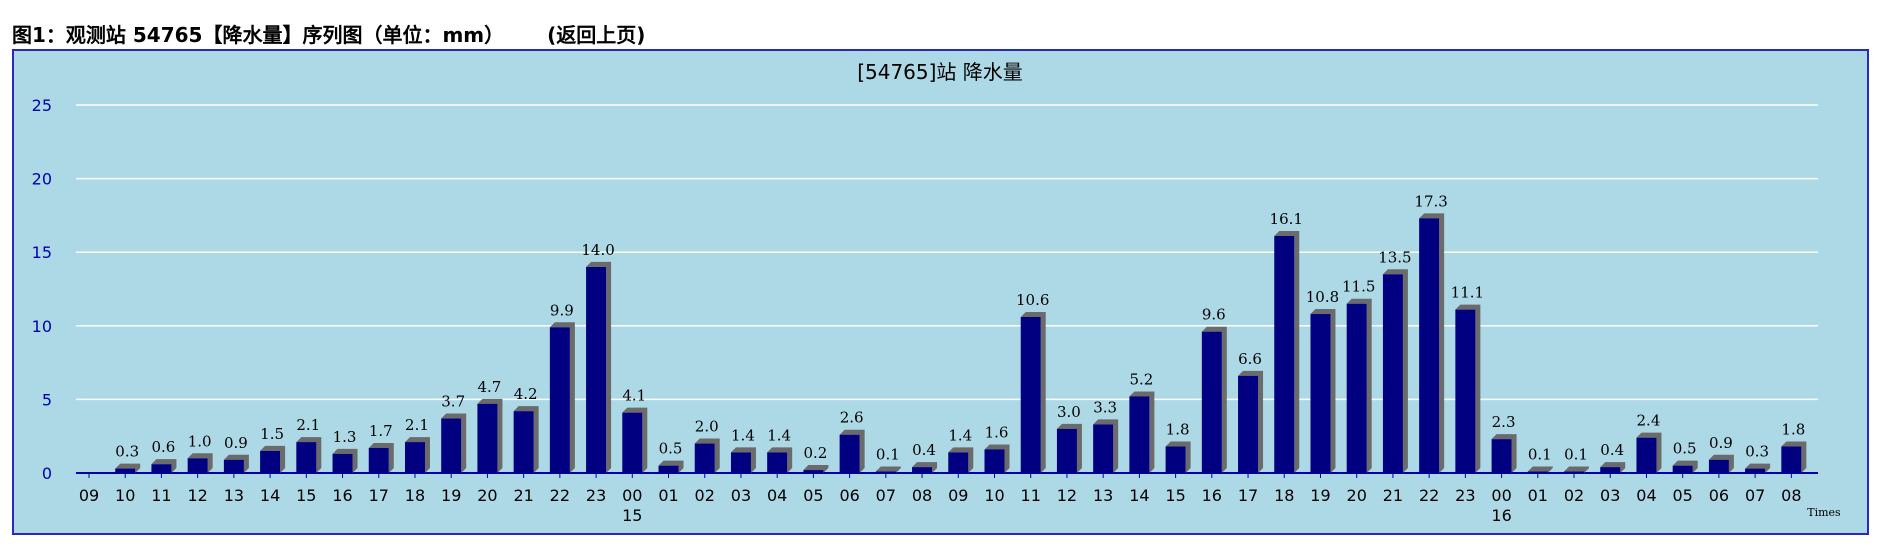 This screenshot has height=553, width=1878. I want to click on x-tick-label: 10, so click(125, 495).